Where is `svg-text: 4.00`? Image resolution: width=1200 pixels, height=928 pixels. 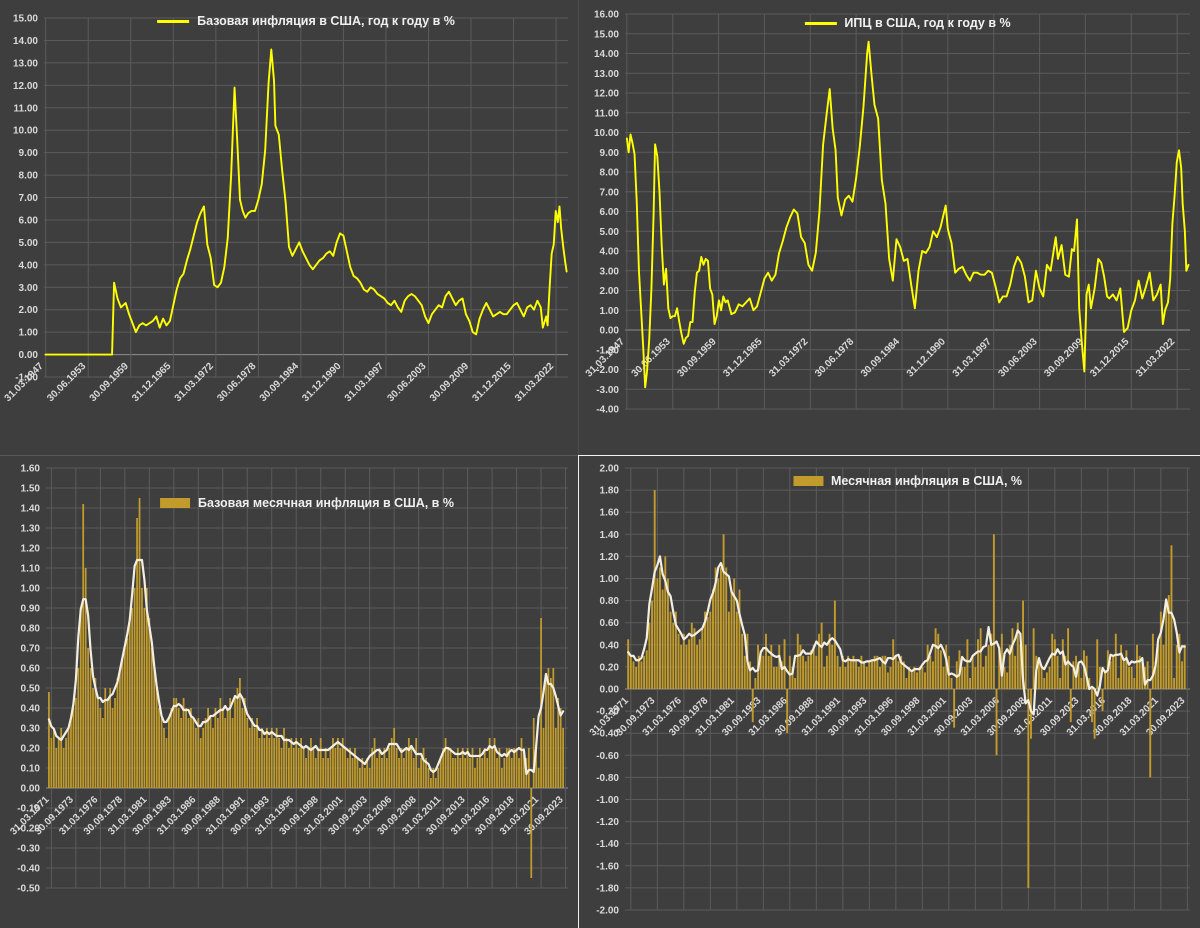
svg-text: 4.00 is located at coordinates (29, 265).